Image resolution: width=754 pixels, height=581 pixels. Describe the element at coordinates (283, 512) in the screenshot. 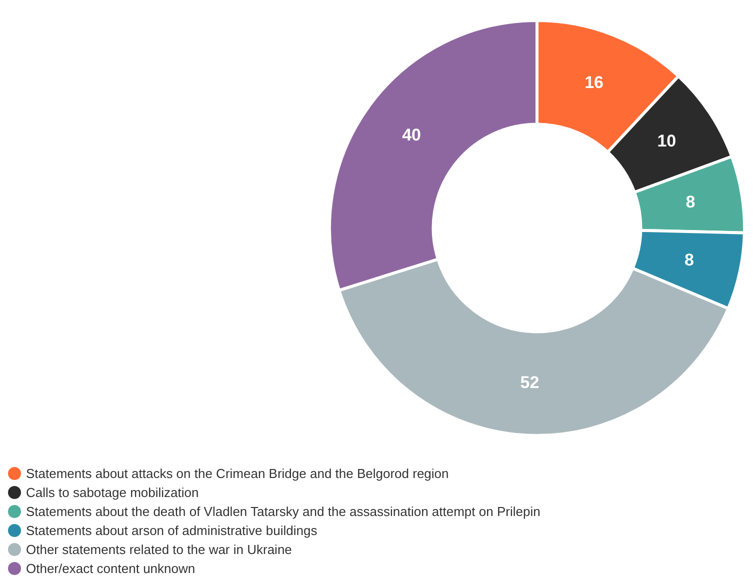

I see `legend-label: Statements about the death of Vladlen Tatarsky and the assassination attempt on Prilepin` at that location.